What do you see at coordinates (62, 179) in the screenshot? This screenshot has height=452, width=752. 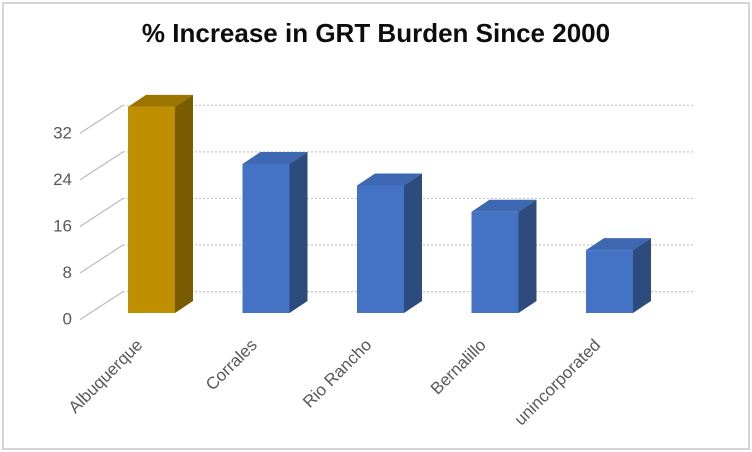 I see `y-tick-label: 24` at bounding box center [62, 179].